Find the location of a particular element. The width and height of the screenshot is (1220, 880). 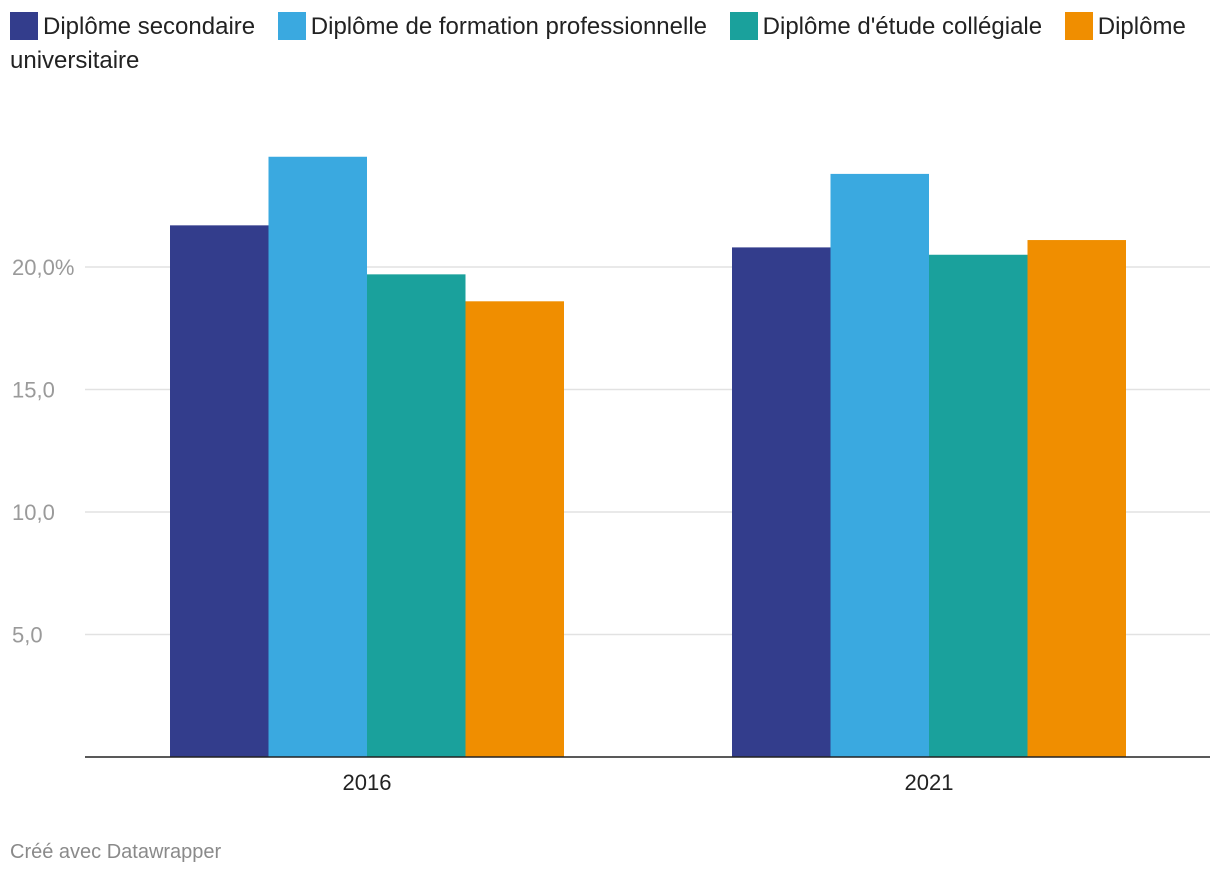

legend-label: Diplôme d'étude collégiale is located at coordinates (902, 26).